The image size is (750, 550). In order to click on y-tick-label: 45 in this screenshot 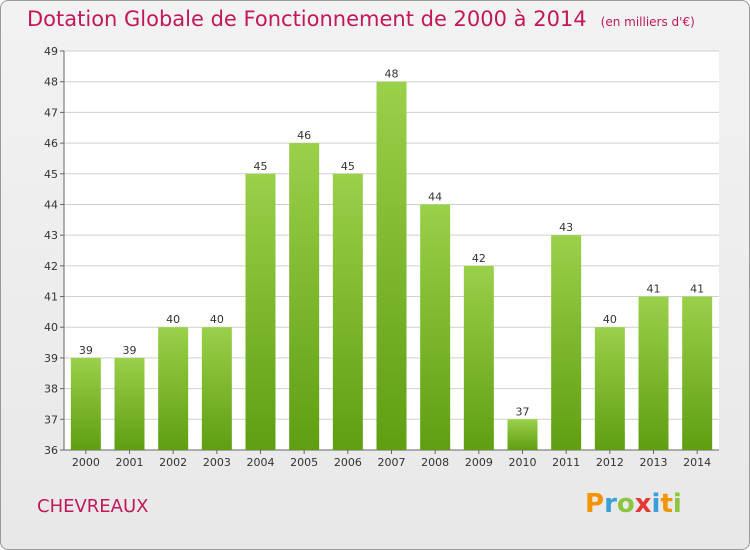, I will do `click(51, 174)`.